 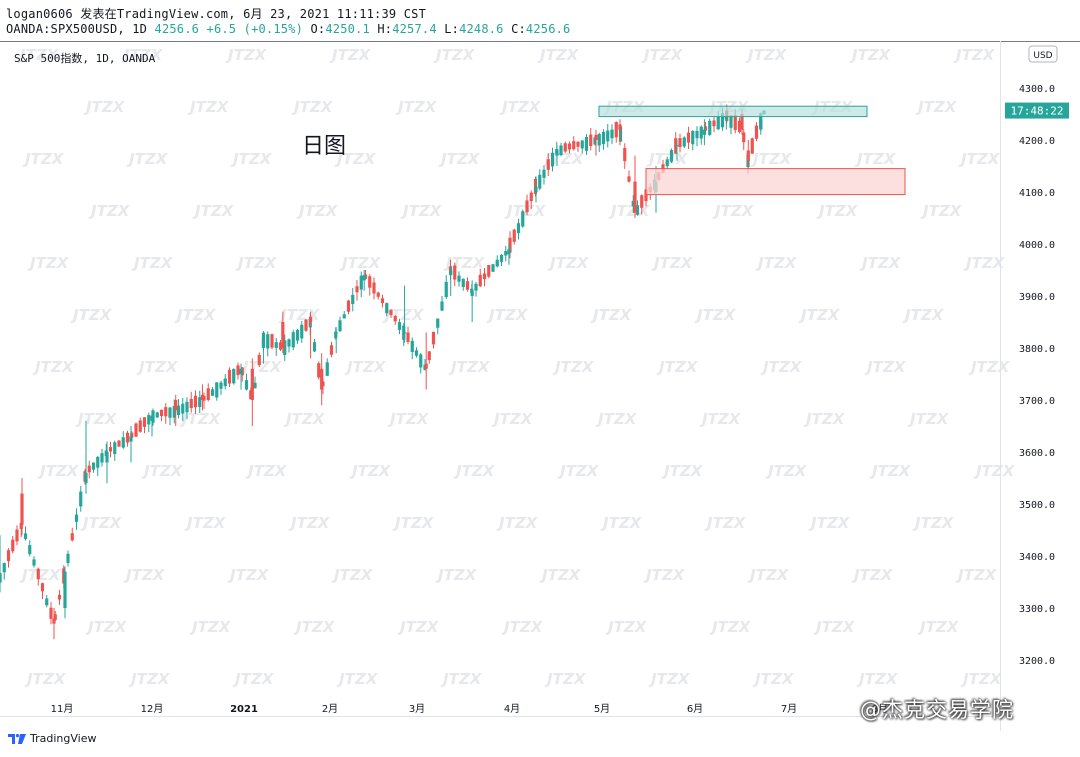 I want to click on time-axis: 11月 12月 2021 2月 3月 4月 5月 6月 7月 8月, so click(x=470, y=709).